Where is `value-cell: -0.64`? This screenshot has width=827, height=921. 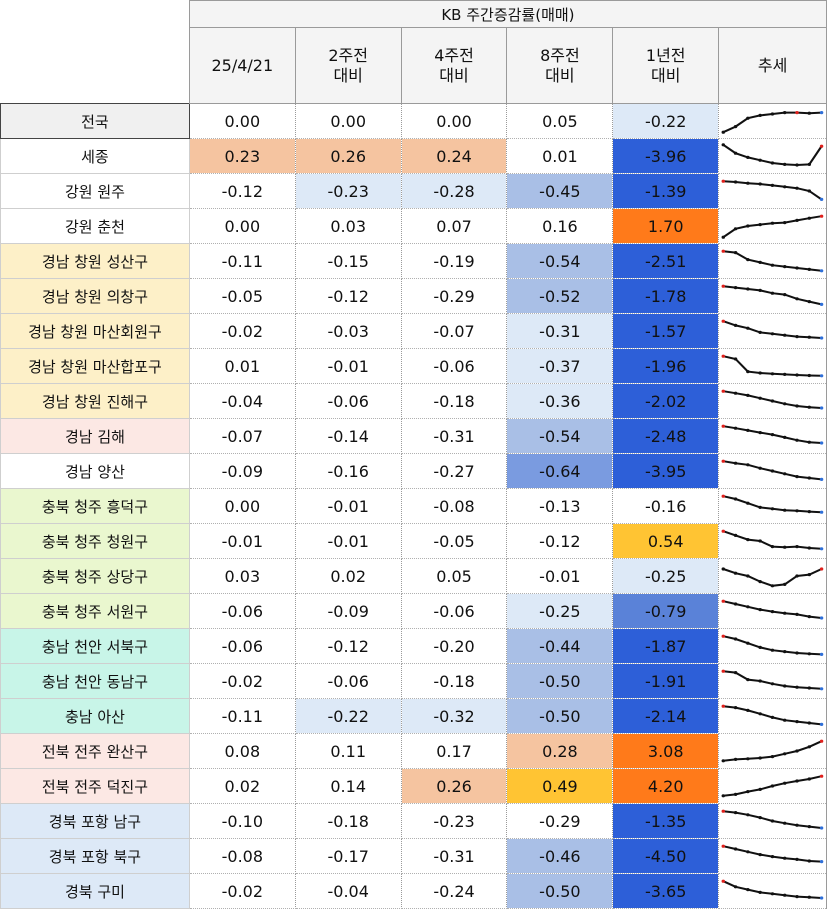
value-cell: -0.64 is located at coordinates (560, 471).